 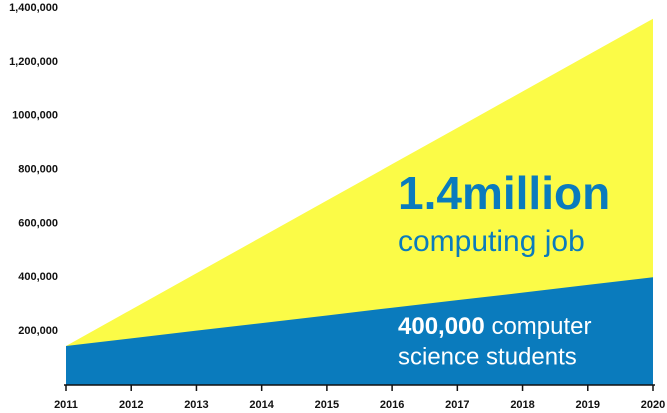 I want to click on x-tick-label: 2012, so click(x=131, y=405).